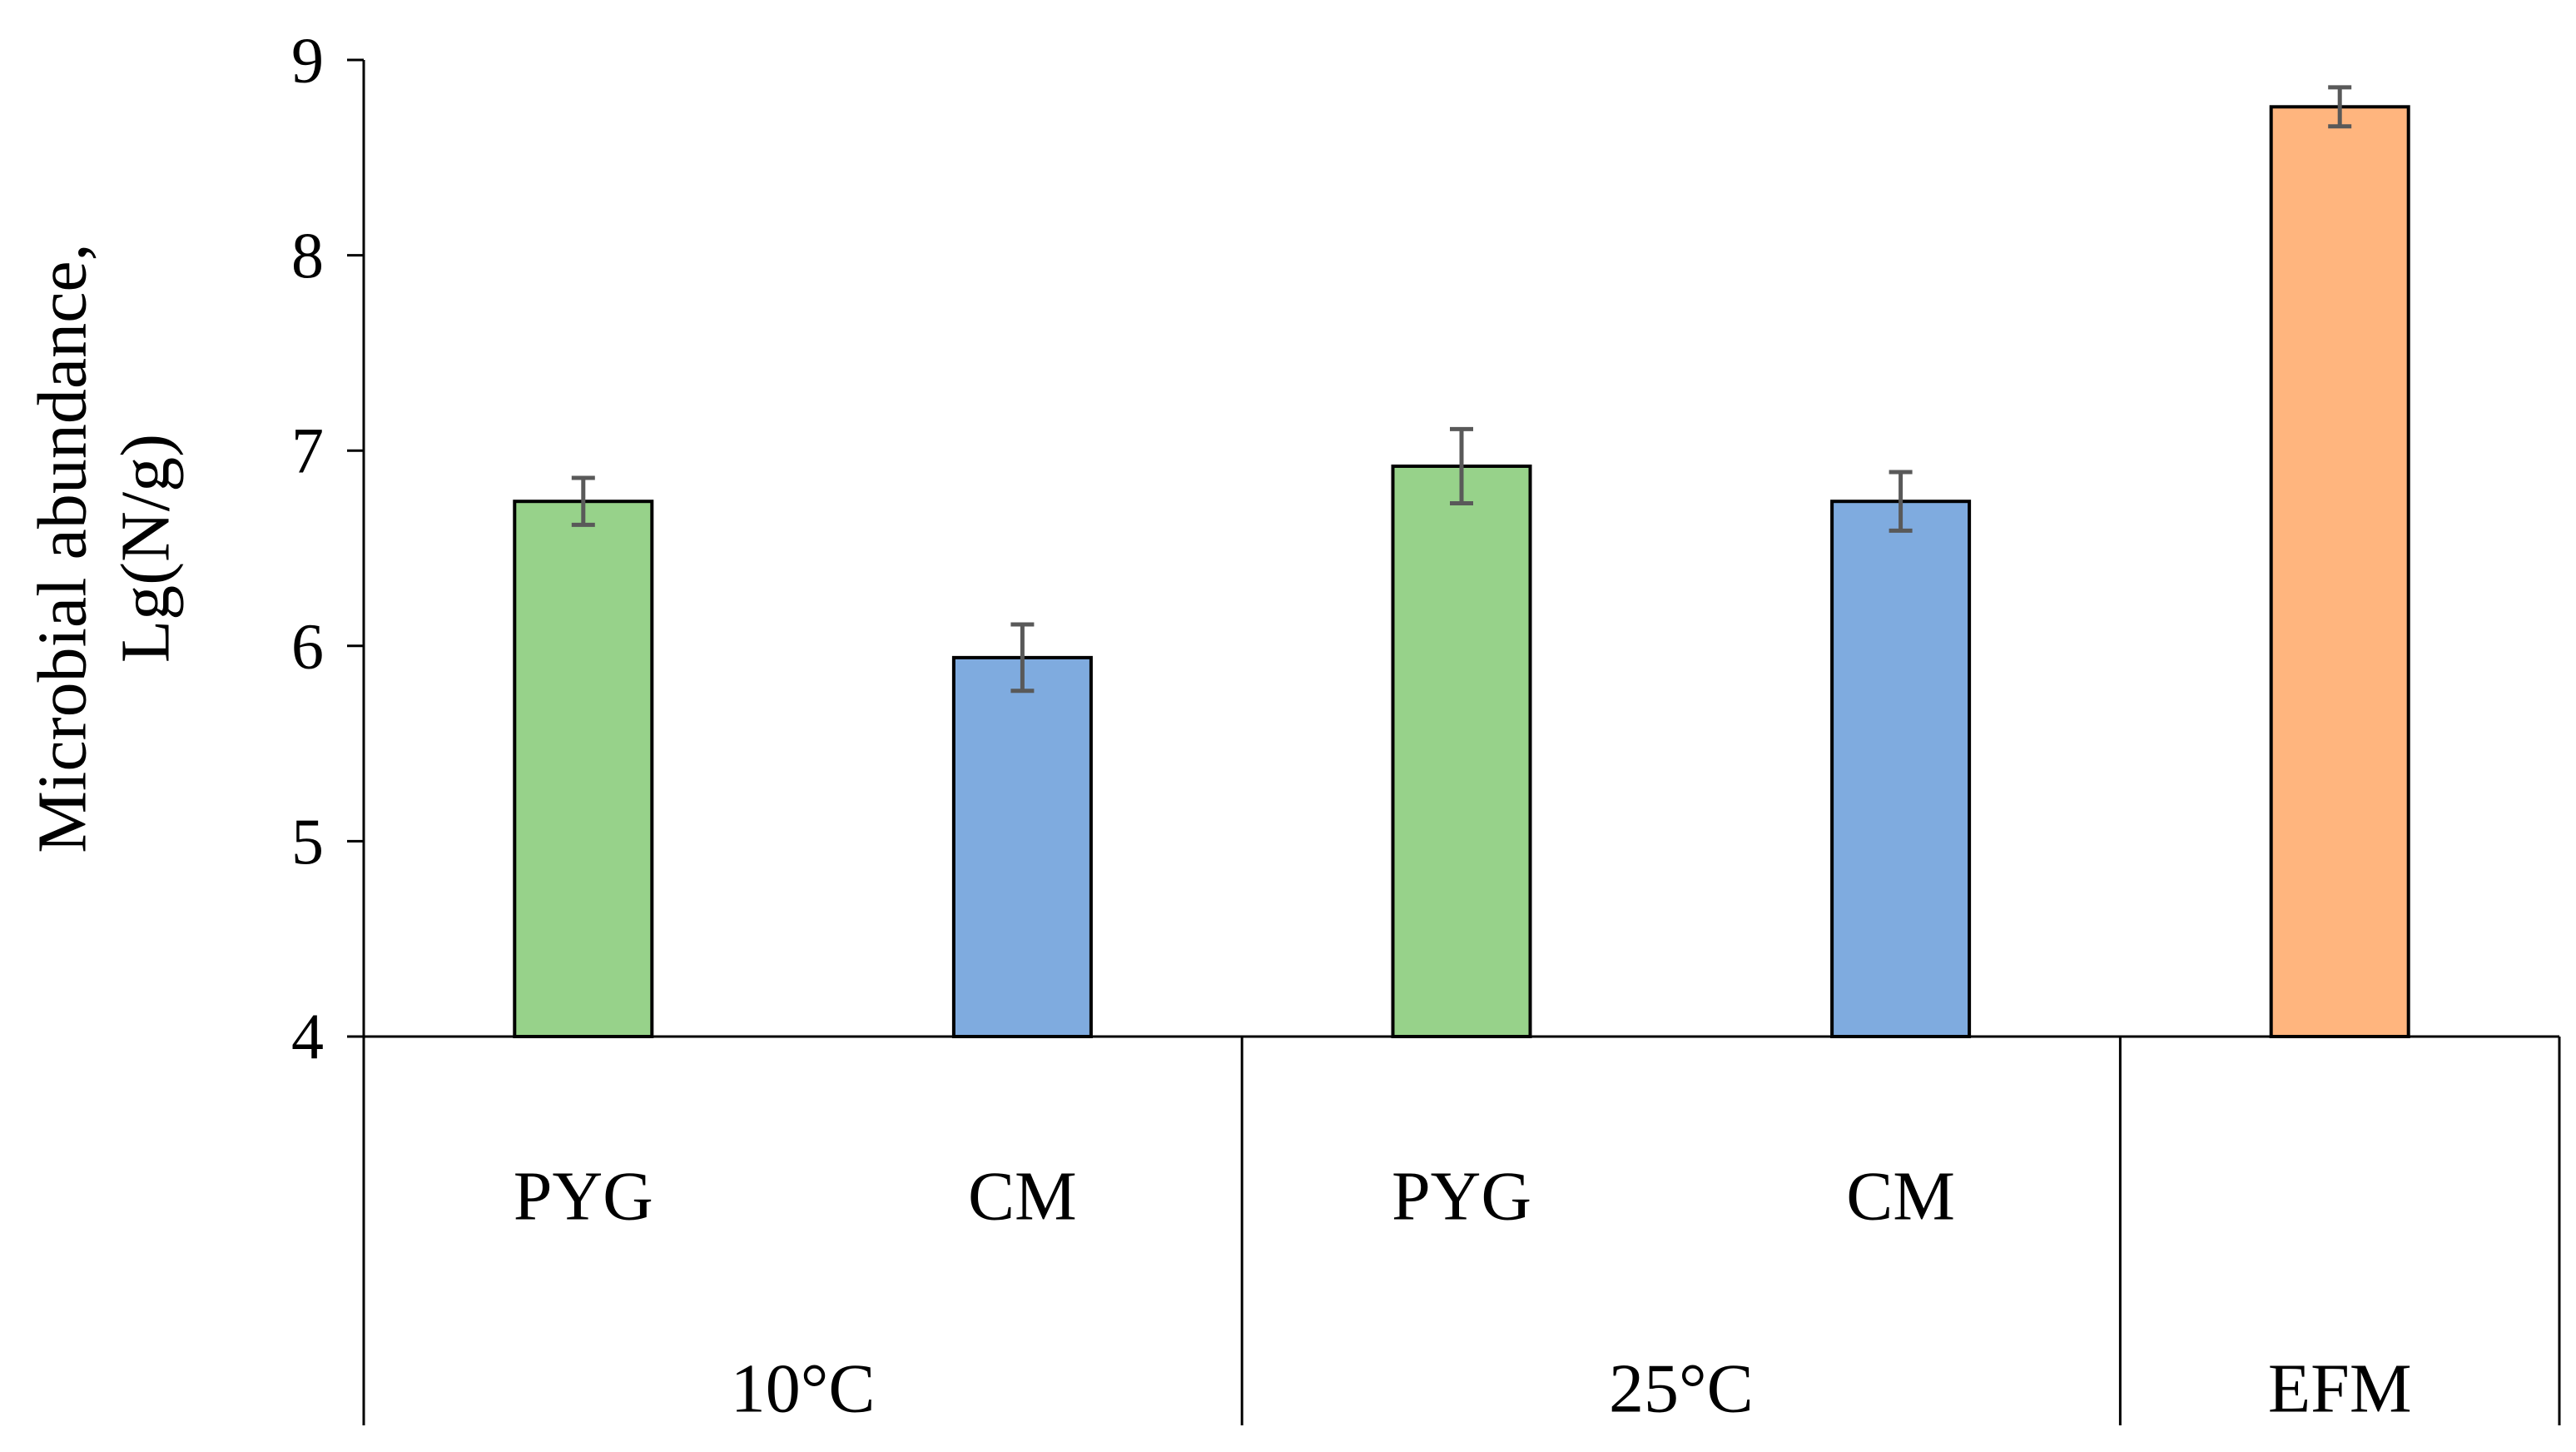 The height and width of the screenshot is (1452, 2576). What do you see at coordinates (803, 1389) in the screenshot?
I see `x-group-label: 10°C` at bounding box center [803, 1389].